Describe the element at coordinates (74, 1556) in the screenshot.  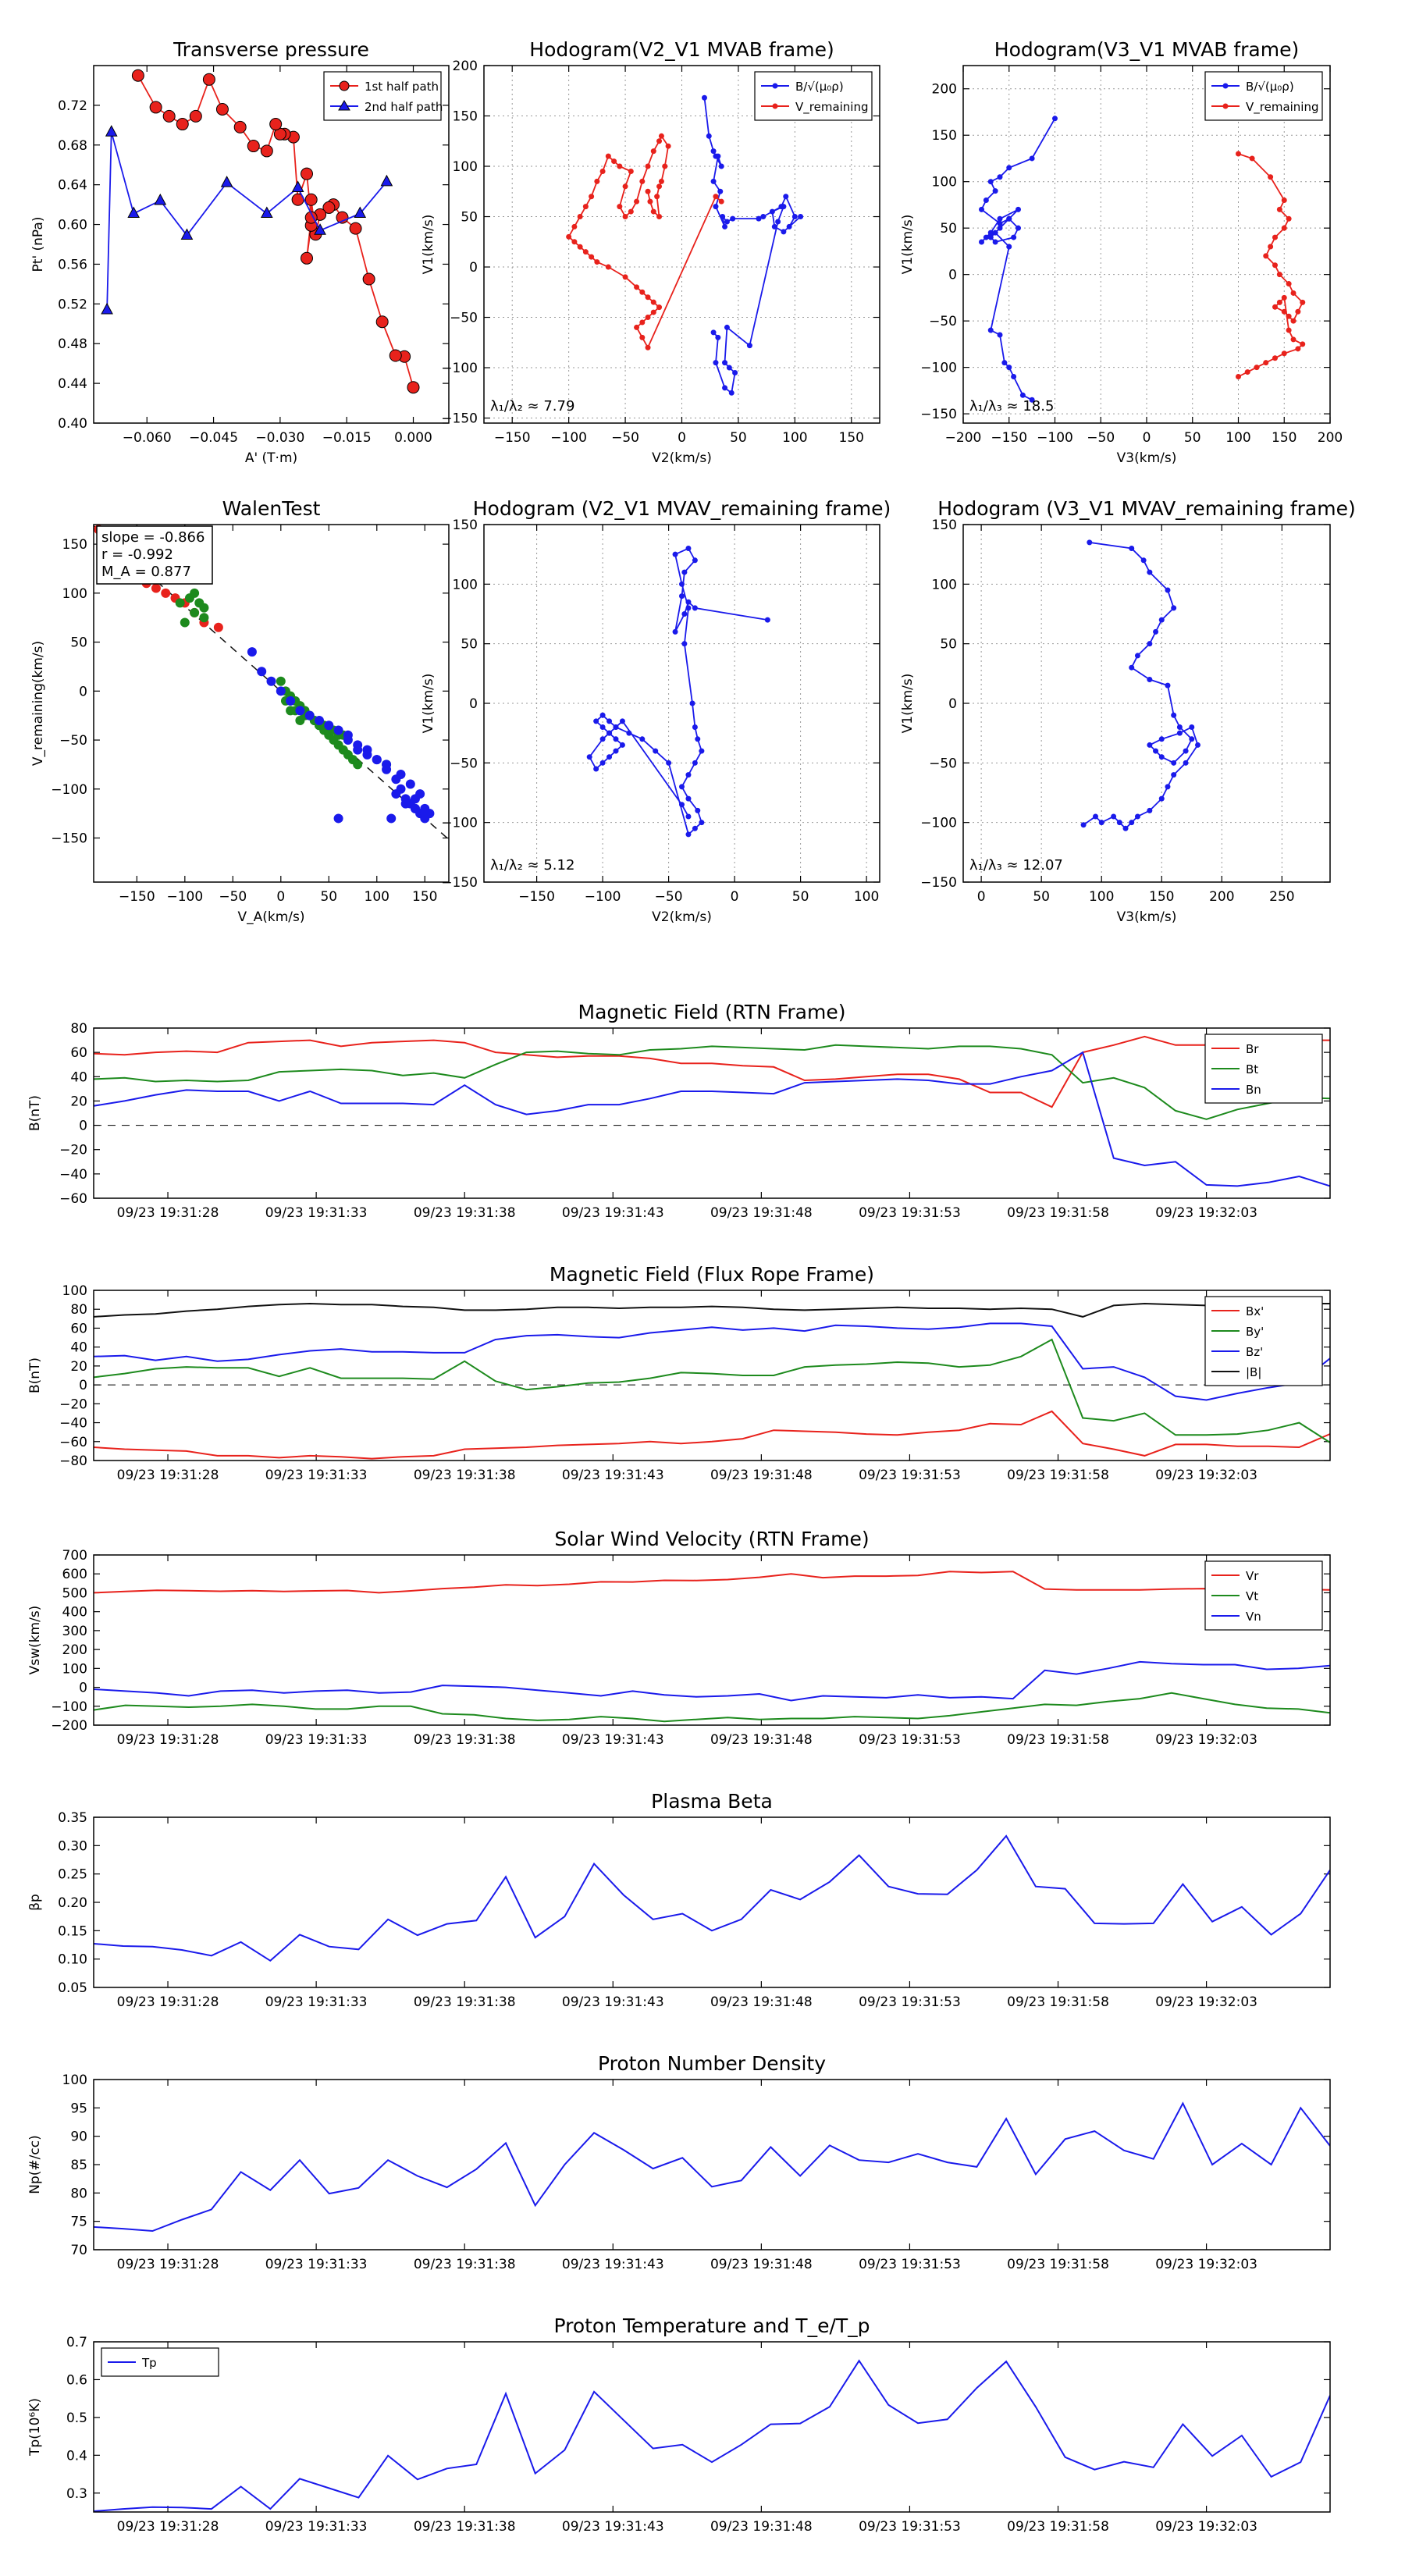
I see `solar-wind-velocity-ytick-label: 700` at that location.